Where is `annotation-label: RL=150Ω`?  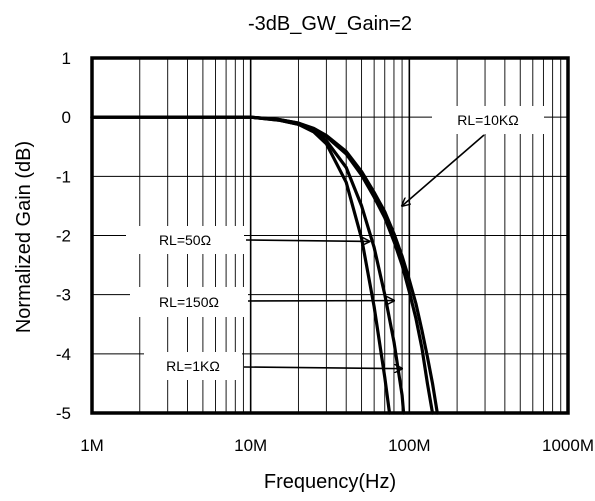 annotation-label: RL=150Ω is located at coordinates (189, 302).